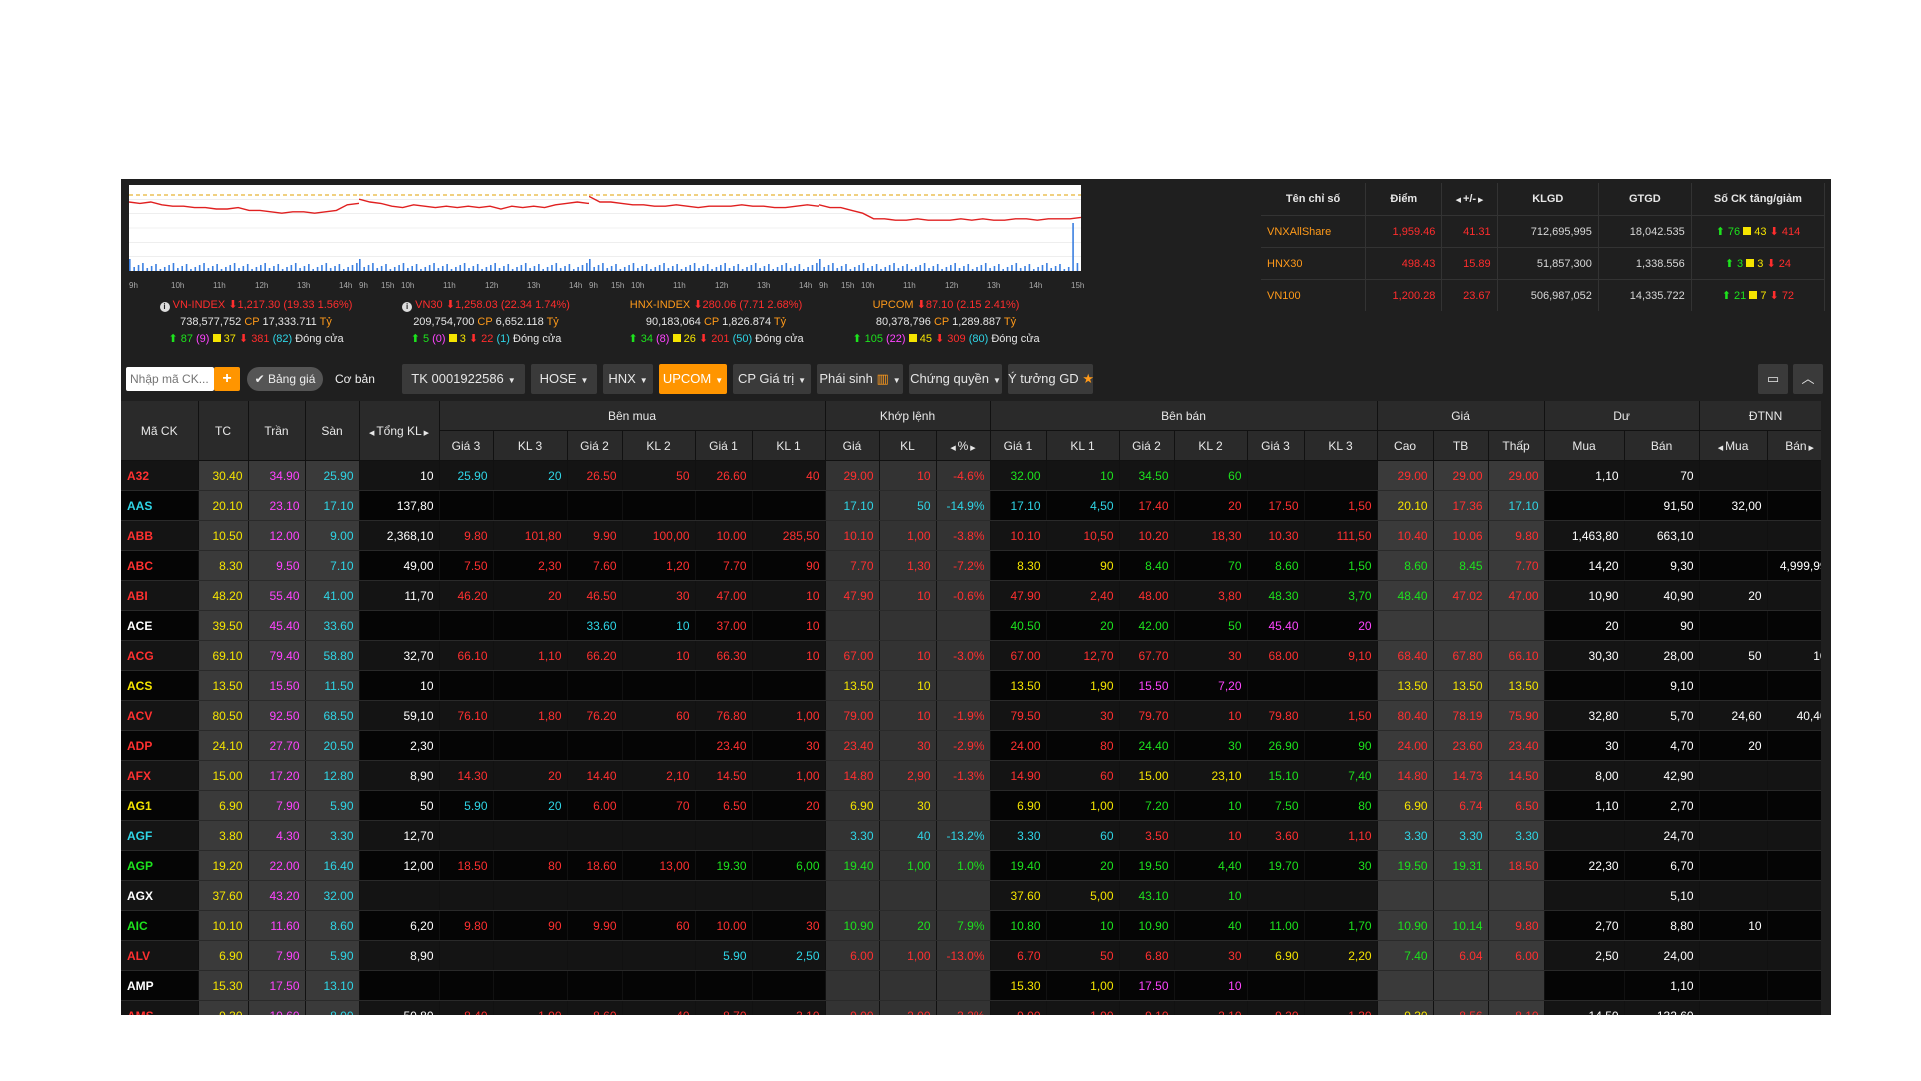  Describe the element at coordinates (277, 431) in the screenshot. I see `col-ceil: Trần` at that location.